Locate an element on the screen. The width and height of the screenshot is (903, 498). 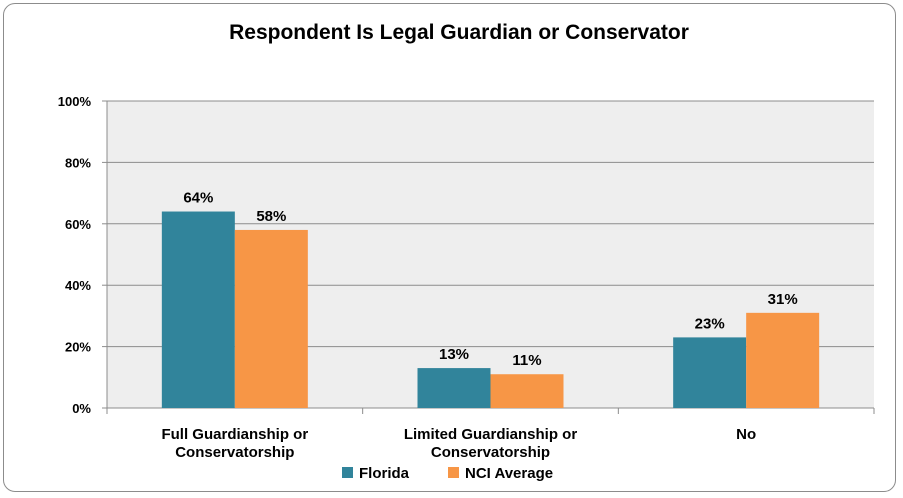
data-label: 64% is located at coordinates (198, 198).